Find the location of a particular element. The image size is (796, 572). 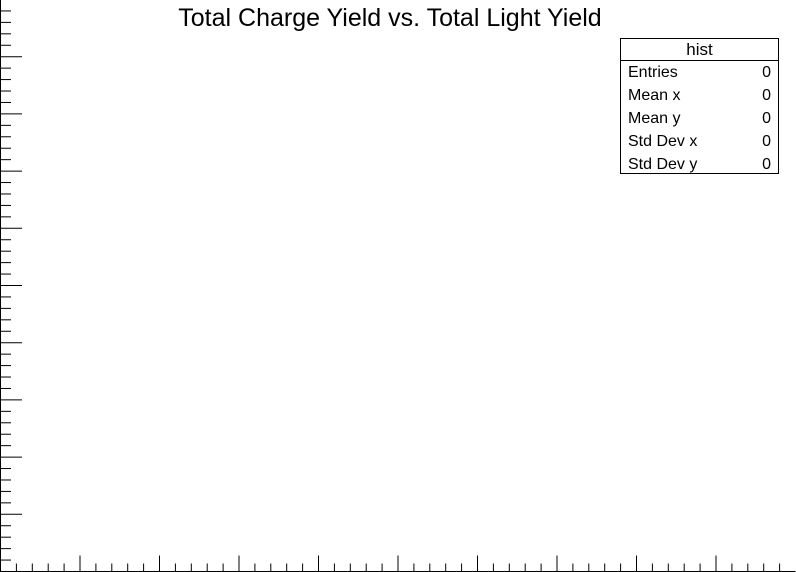

stats-row-mean-x: Mean x 0 is located at coordinates (699, 95).